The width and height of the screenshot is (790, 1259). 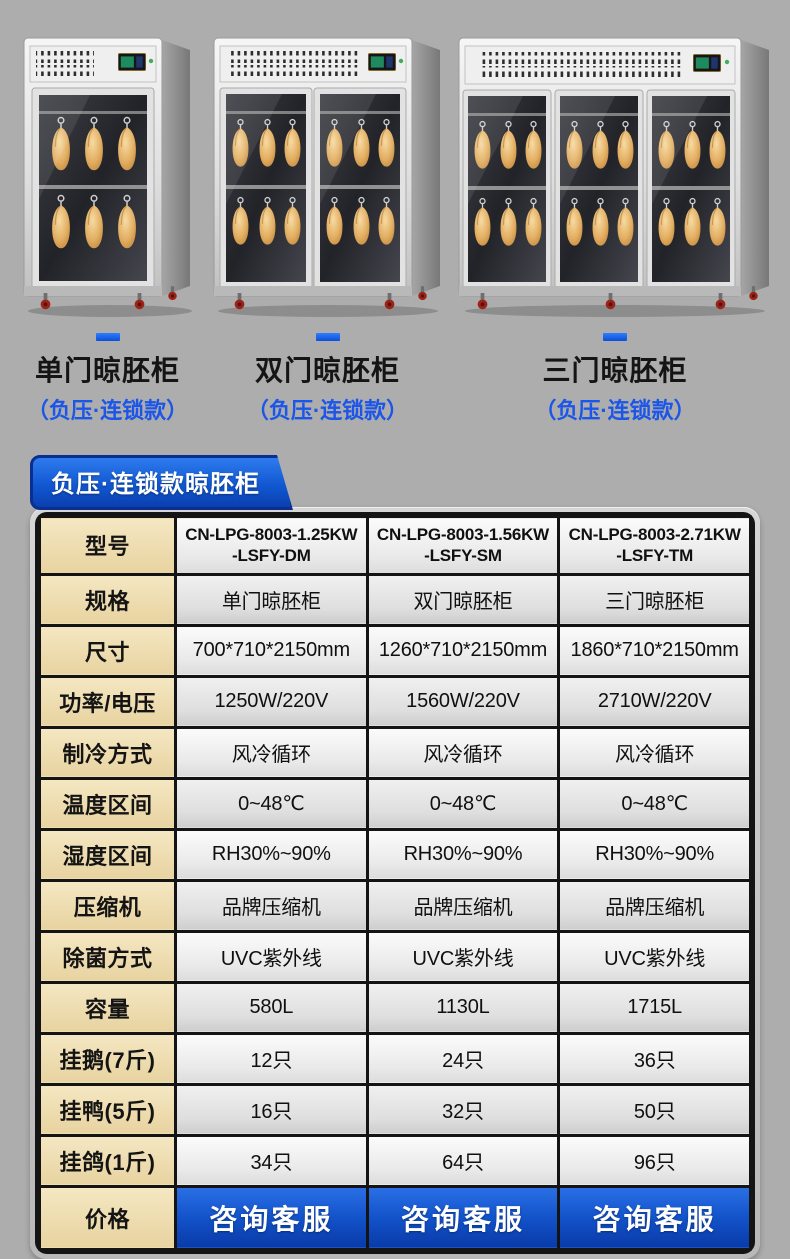 What do you see at coordinates (271, 650) in the screenshot?
I see `spec-value: 700*710*2150mm` at bounding box center [271, 650].